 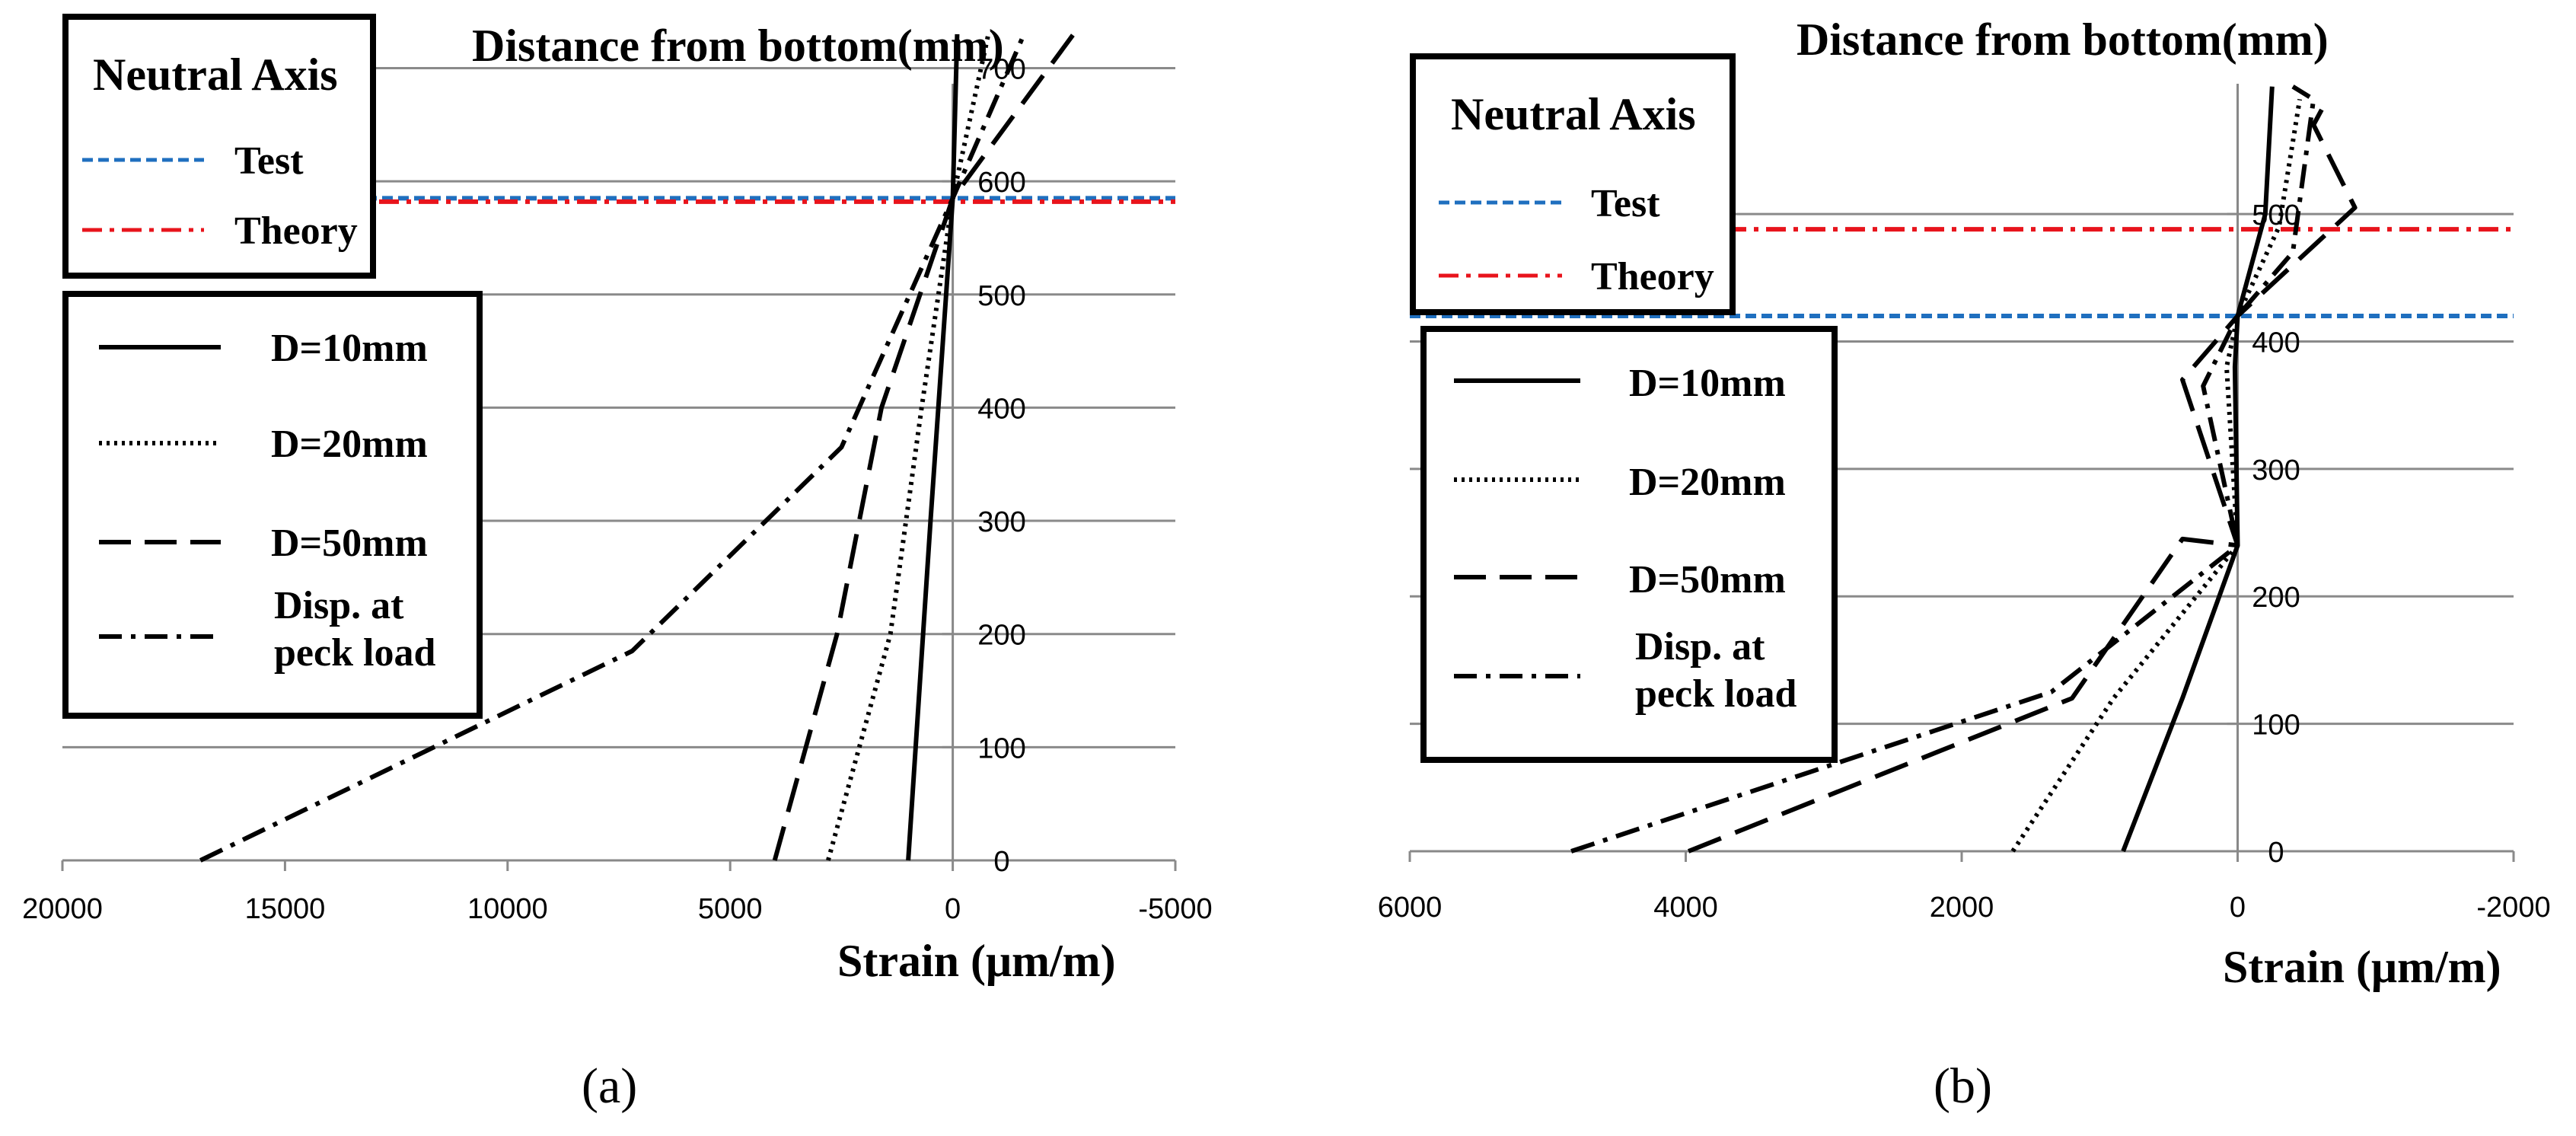 I want to click on panel-label-a: (a), so click(x=609, y=1086).